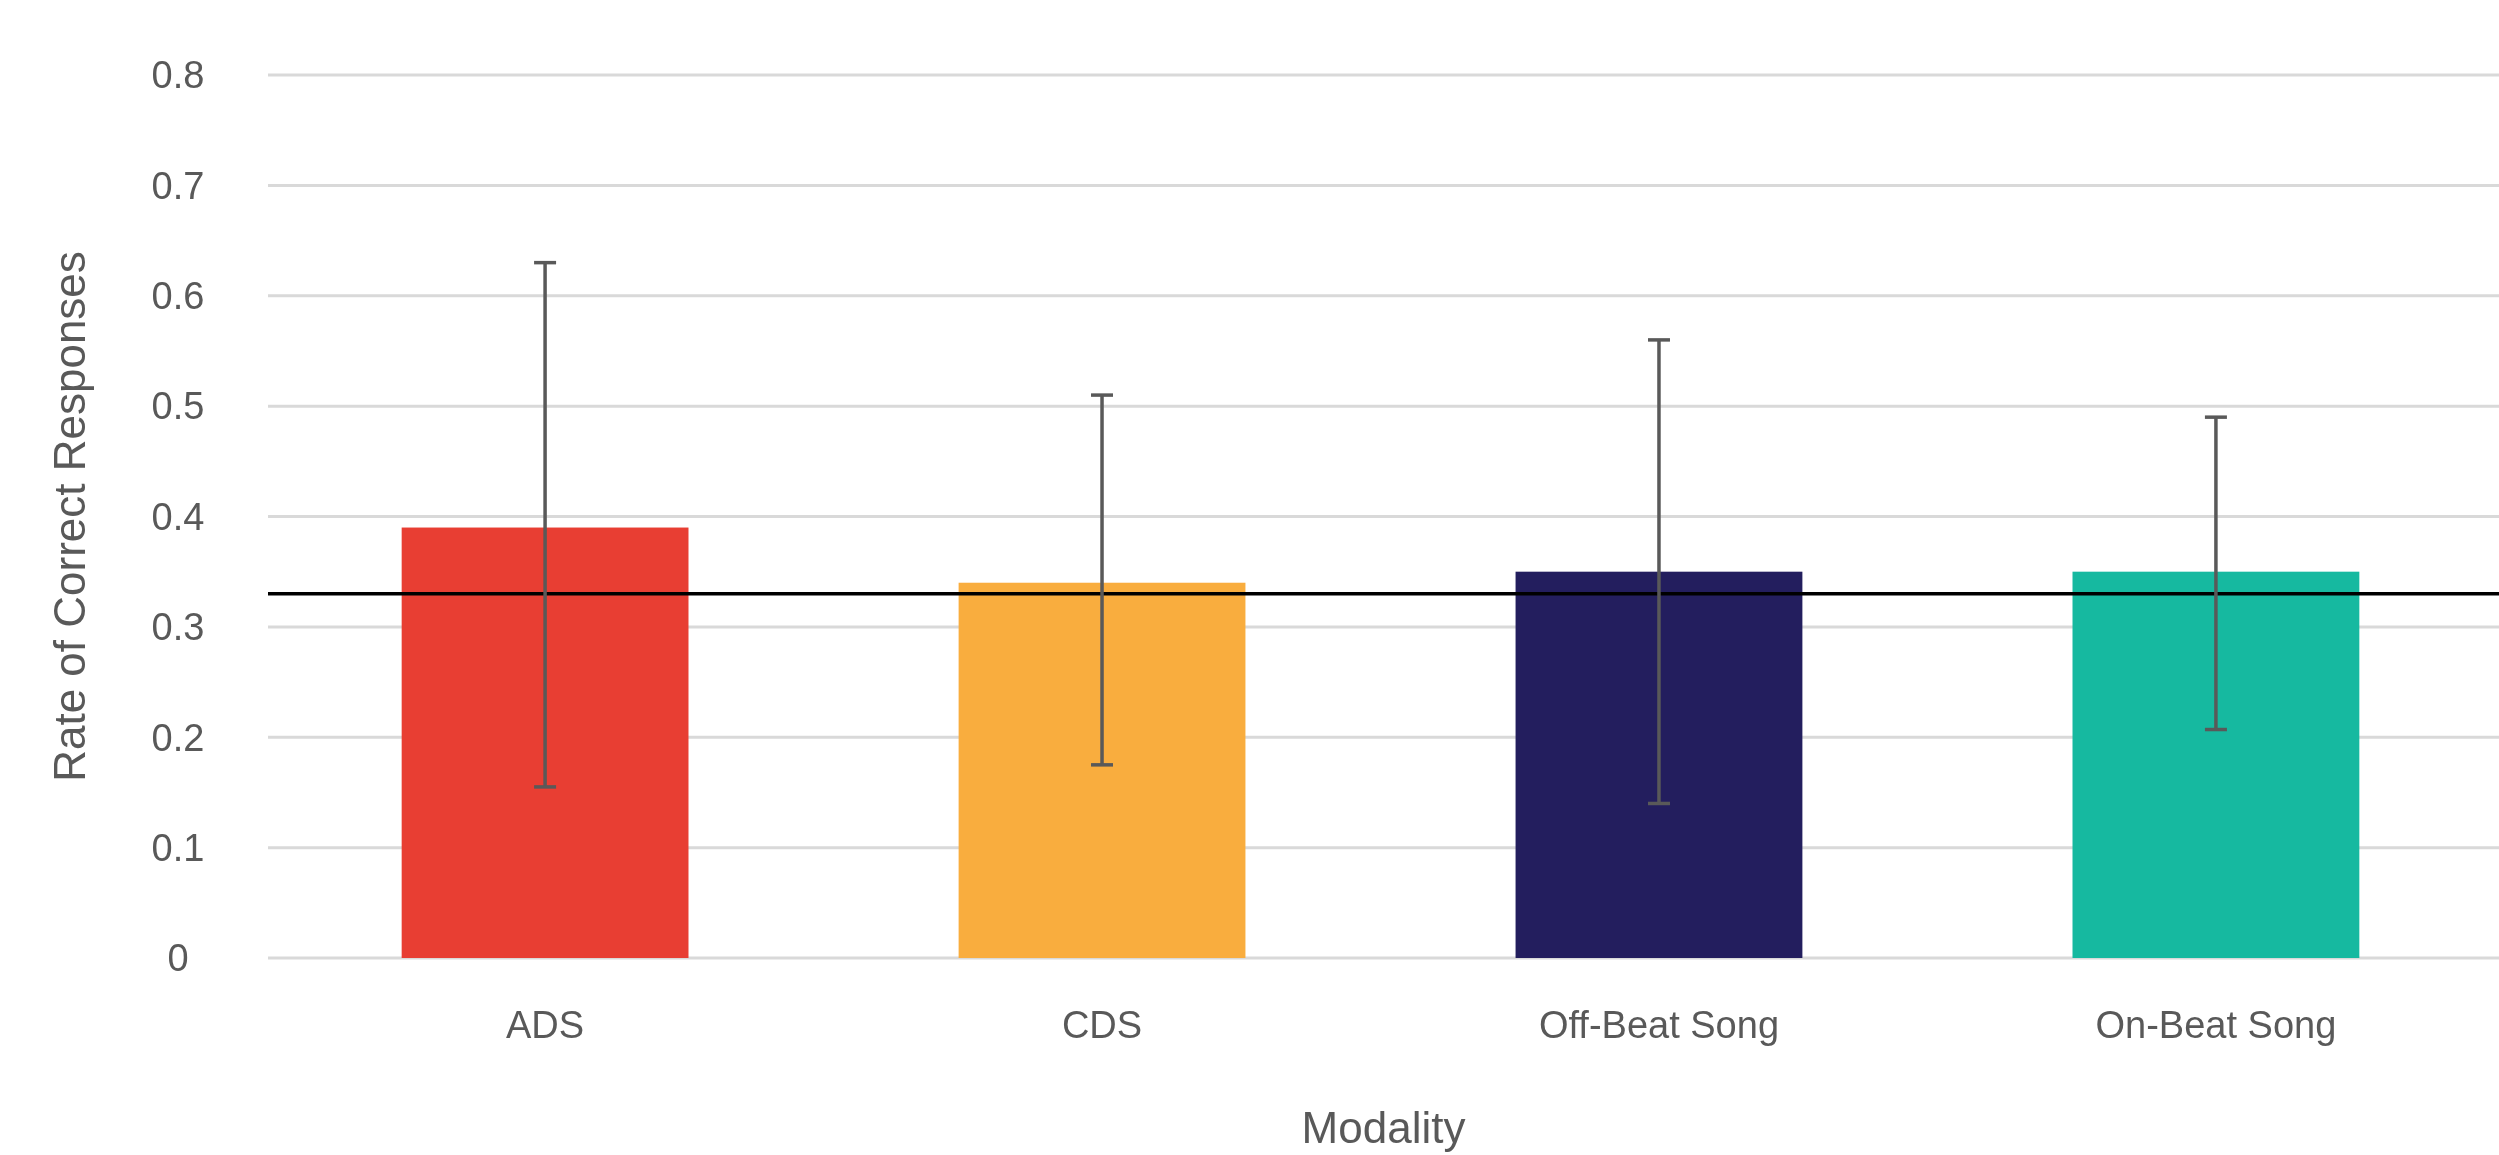  I want to click on y-tick-label: 0.2, so click(178, 737).